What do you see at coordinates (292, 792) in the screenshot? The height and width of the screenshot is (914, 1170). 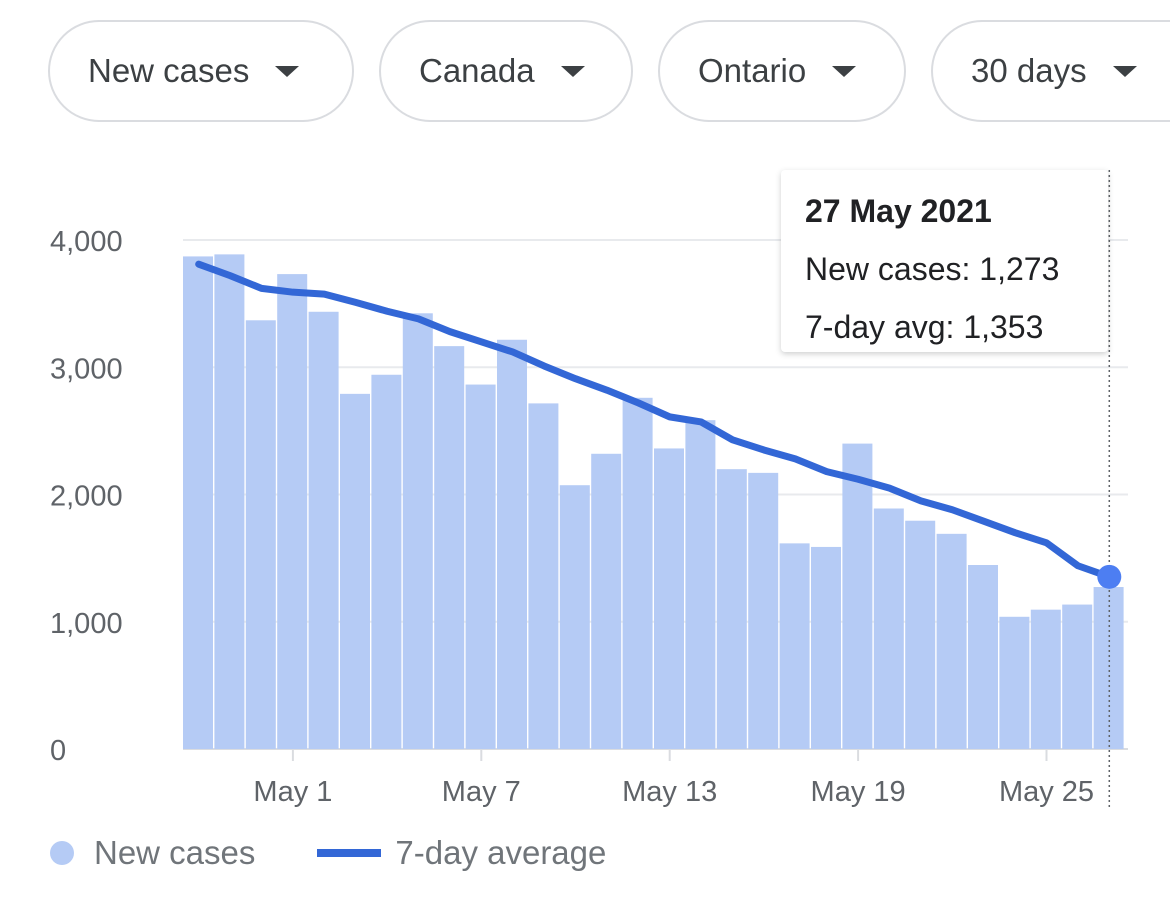 I see `x-tick-label: May 1` at bounding box center [292, 792].